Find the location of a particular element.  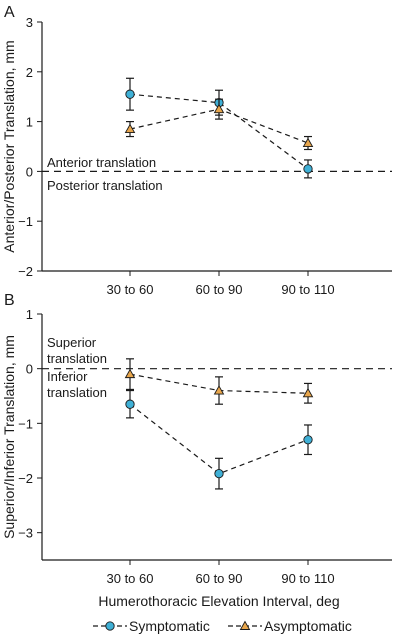

panel-letter: A is located at coordinates (9, 12).